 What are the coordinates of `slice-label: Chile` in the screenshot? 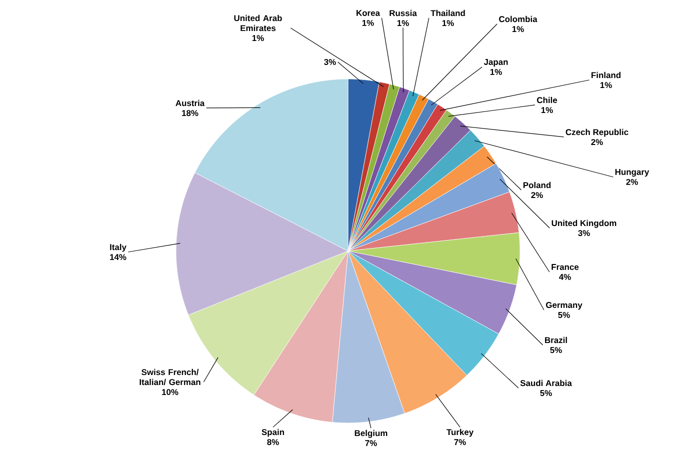 It's located at (547, 100).